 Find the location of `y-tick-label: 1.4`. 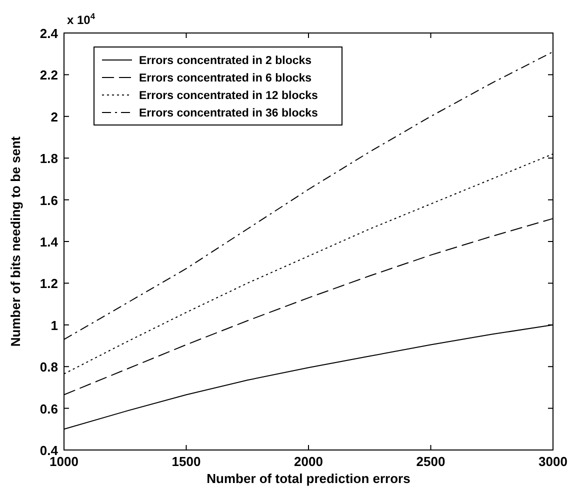

y-tick-label: 1.4 is located at coordinates (49, 242).